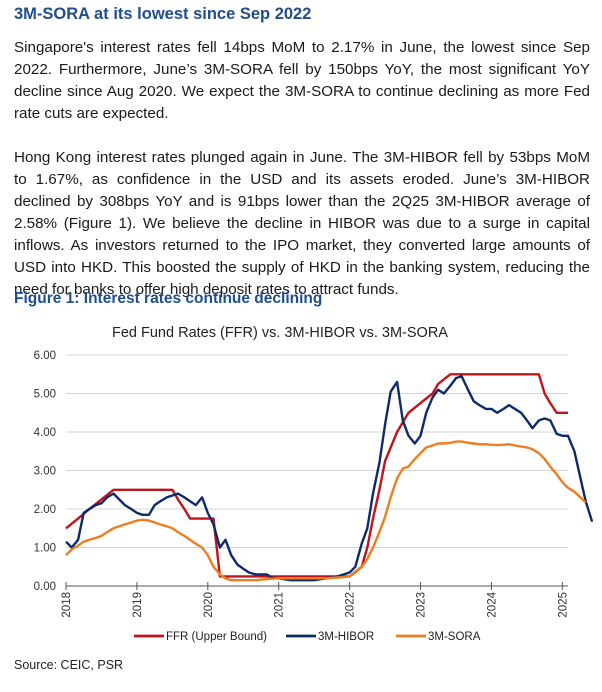  I want to click on y-tick-label: 3.00, so click(45, 472).